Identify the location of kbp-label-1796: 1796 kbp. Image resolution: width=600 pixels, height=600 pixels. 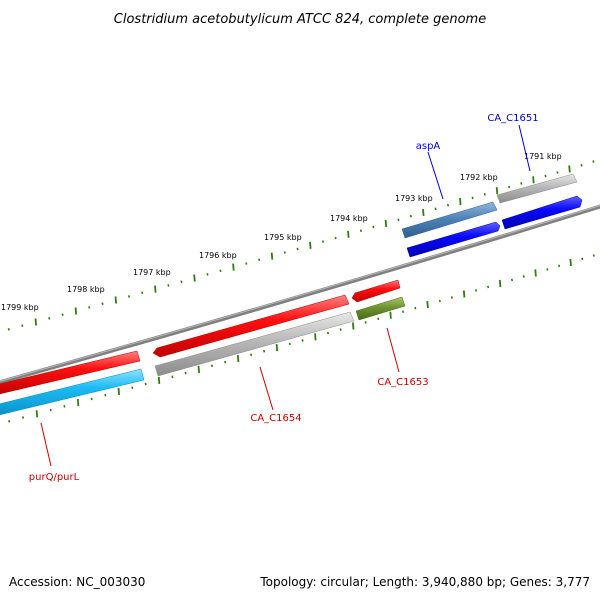
(218, 255).